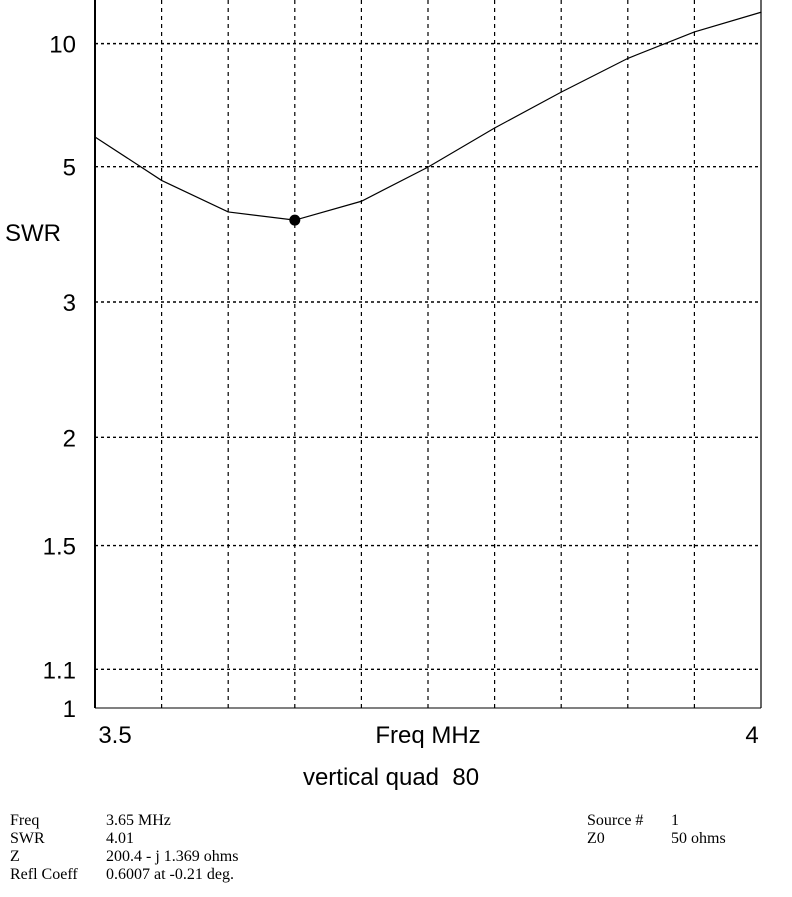 This screenshot has width=792, height=897. I want to click on info-row-swr: SWR 4.01, so click(124, 839).